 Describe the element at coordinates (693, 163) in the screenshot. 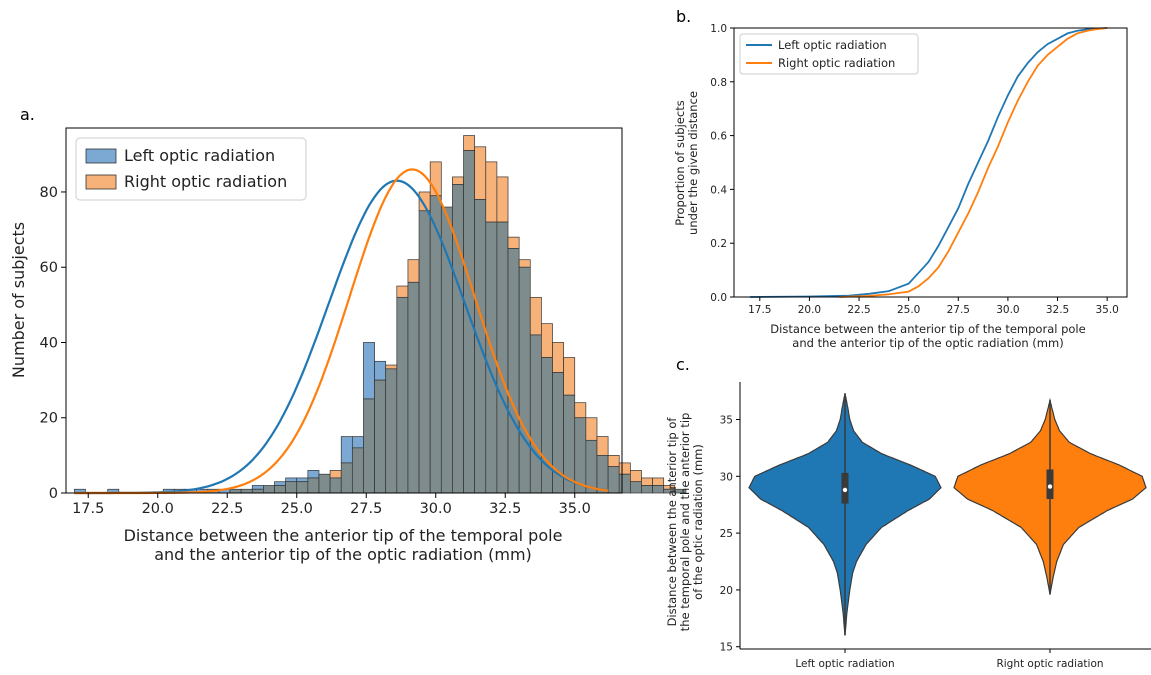

I see `cdf-ylabel-line2: under the given distance` at that location.